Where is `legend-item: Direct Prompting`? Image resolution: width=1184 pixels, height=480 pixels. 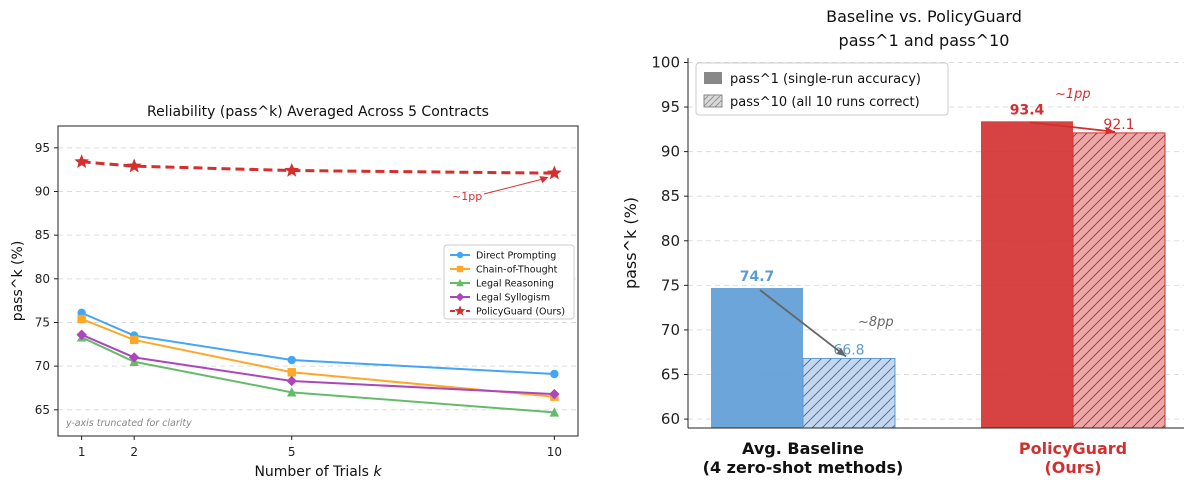
legend-item: Direct Prompting is located at coordinates (503, 256).